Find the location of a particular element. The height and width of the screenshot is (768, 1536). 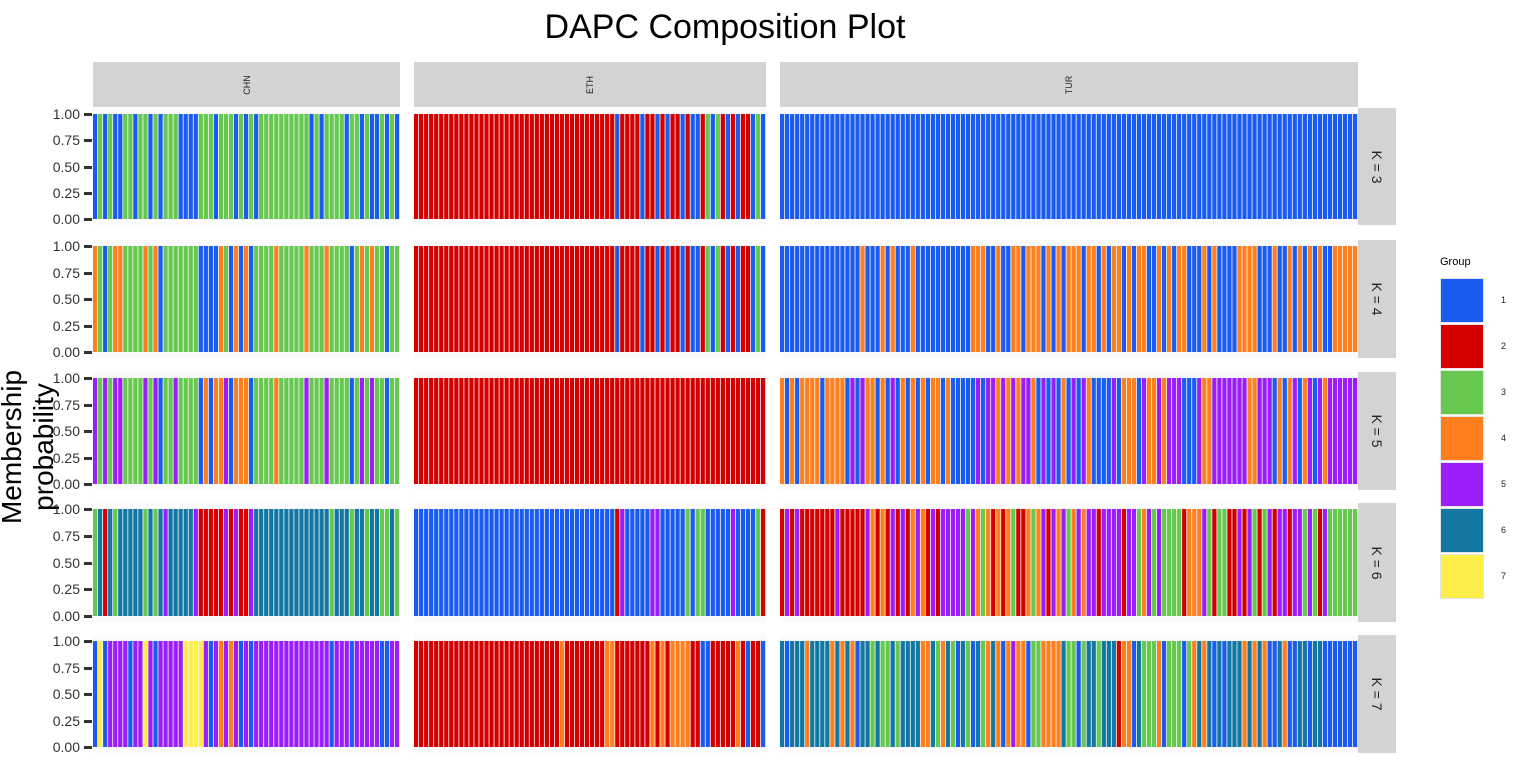

legend-title: Group is located at coordinates (1455, 262).